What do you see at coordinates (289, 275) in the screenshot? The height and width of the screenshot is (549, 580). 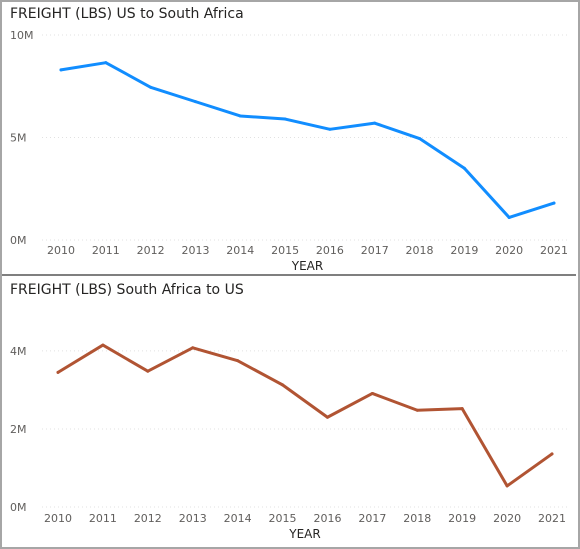 I see `panel-divider` at bounding box center [289, 275].